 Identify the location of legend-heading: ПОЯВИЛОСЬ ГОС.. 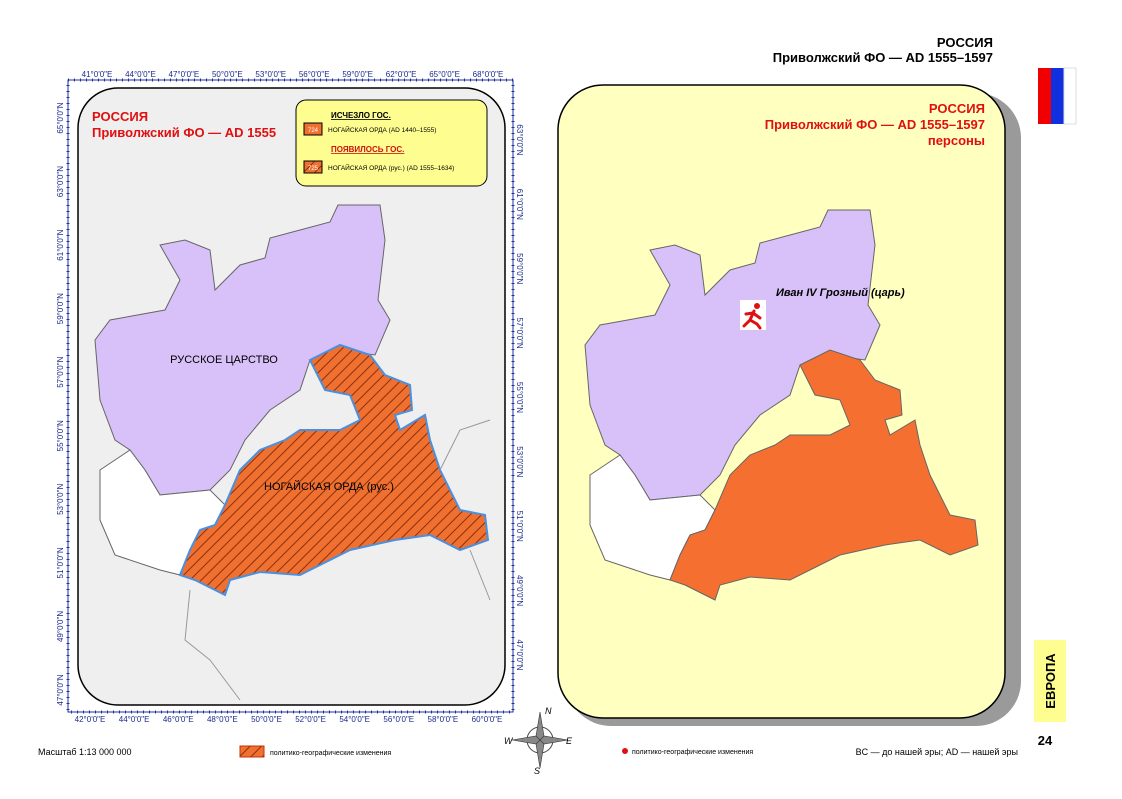
(367, 149).